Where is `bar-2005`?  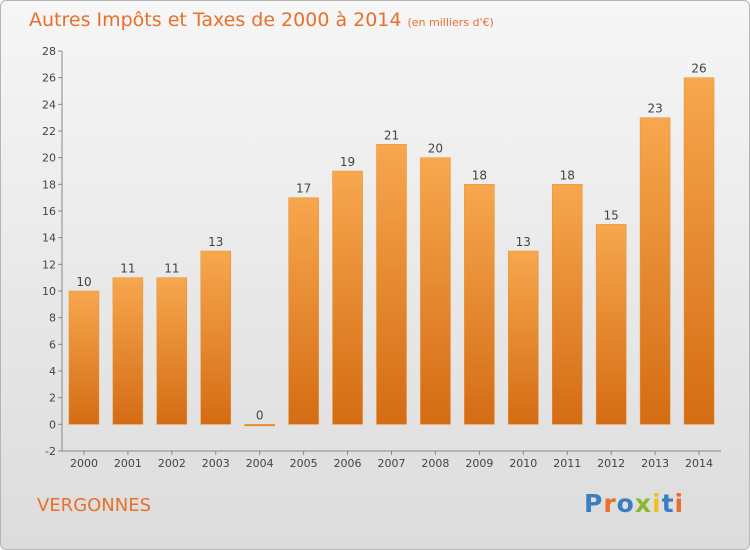
bar-2005 is located at coordinates (303, 311).